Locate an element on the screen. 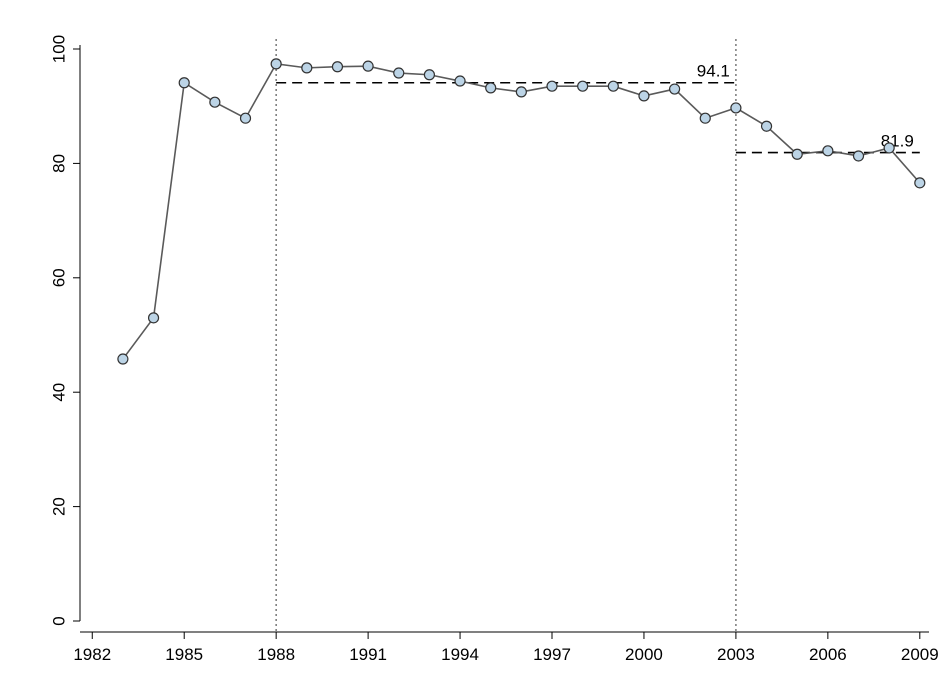  x-tick-label: 1982 is located at coordinates (92, 654).